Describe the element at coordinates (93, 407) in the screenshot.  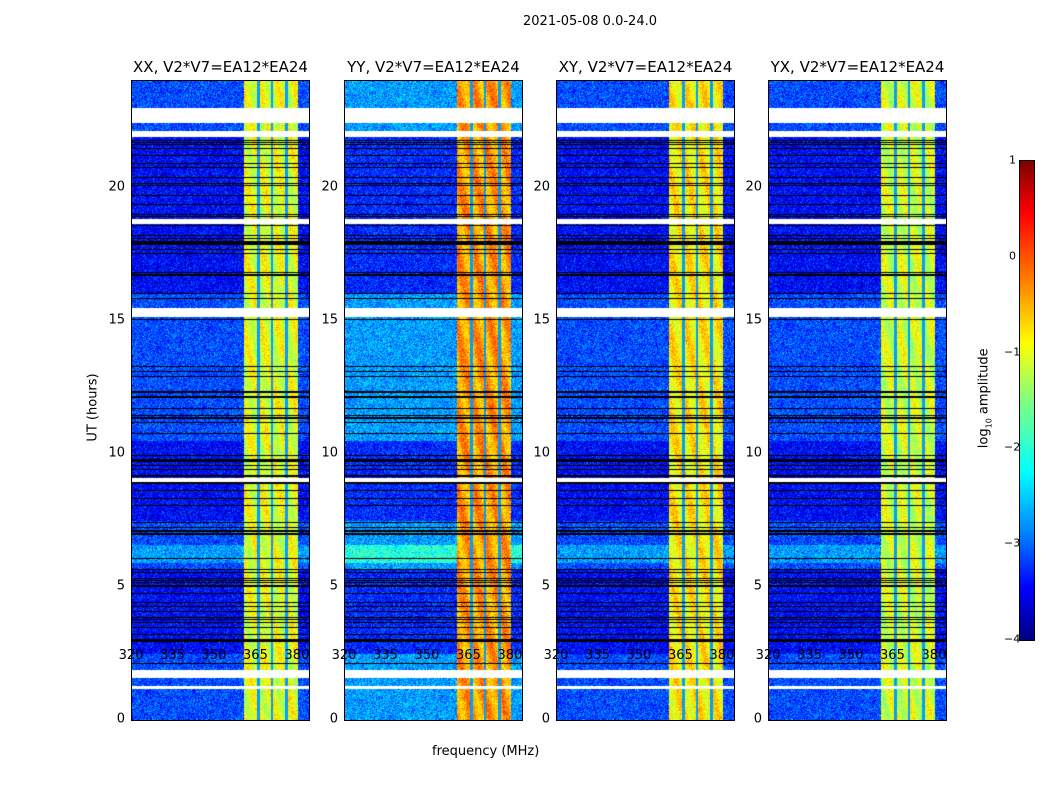
I see `y-axis-label: UT (hours)` at that location.